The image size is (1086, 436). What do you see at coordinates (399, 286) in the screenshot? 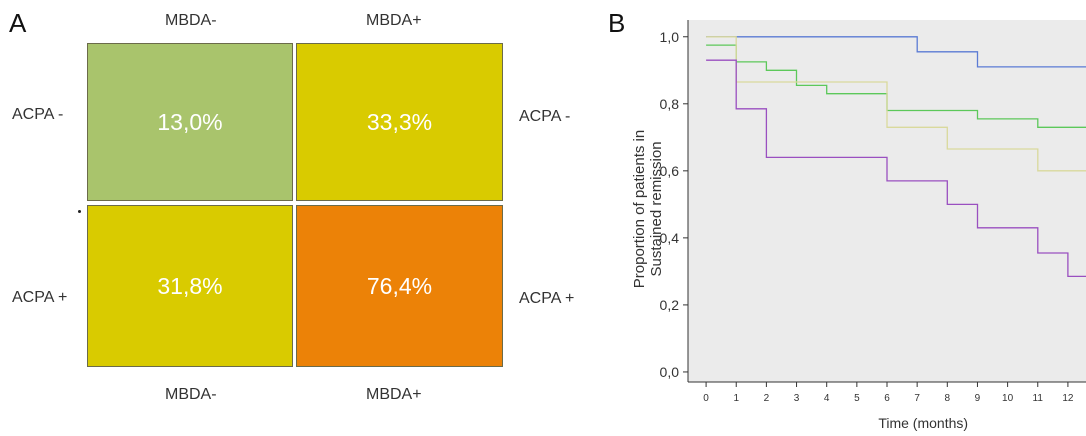
I see `cell-acpa-pos-mbda-pos: 76,4%` at bounding box center [399, 286].